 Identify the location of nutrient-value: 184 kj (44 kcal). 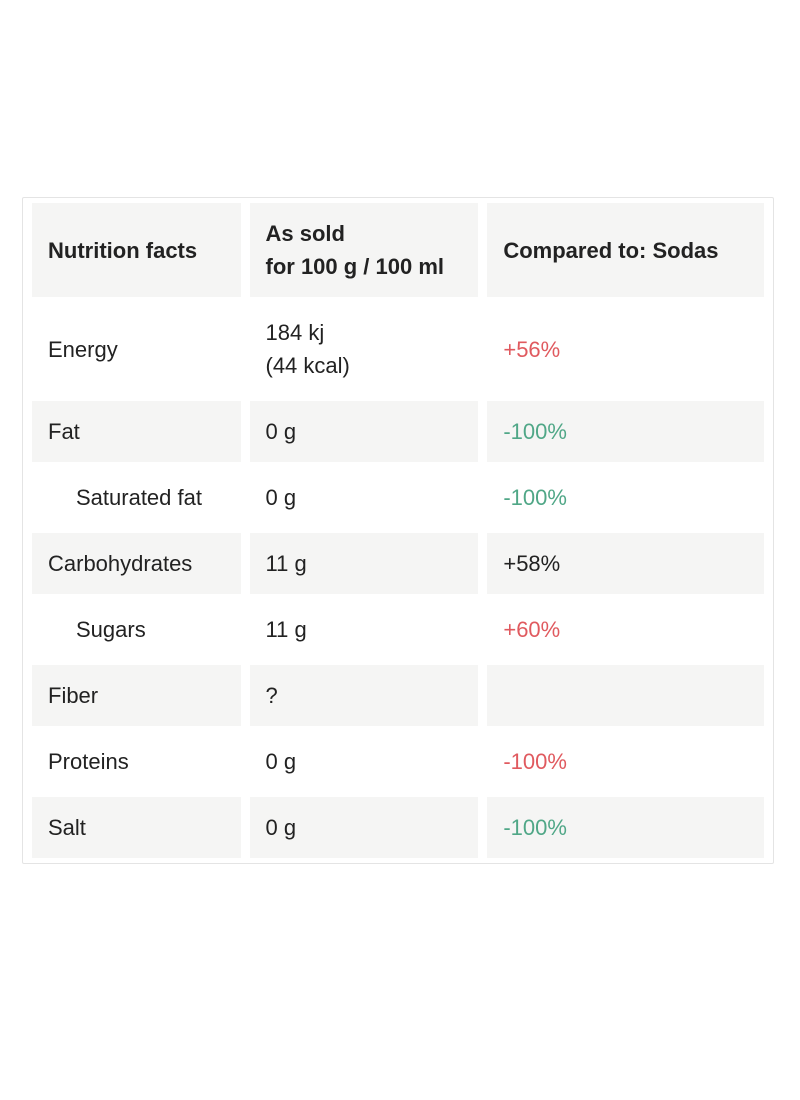
(364, 349).